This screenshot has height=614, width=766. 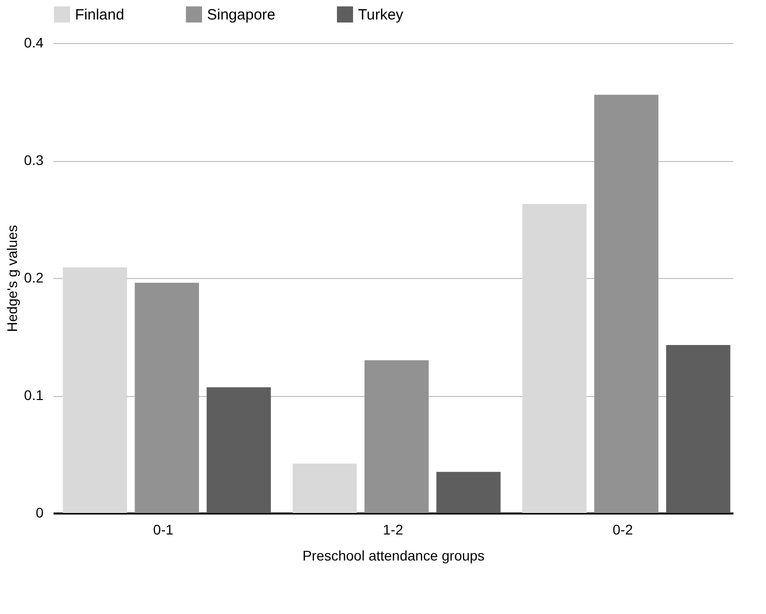 What do you see at coordinates (40, 512) in the screenshot?
I see `y-tick-label: 0` at bounding box center [40, 512].